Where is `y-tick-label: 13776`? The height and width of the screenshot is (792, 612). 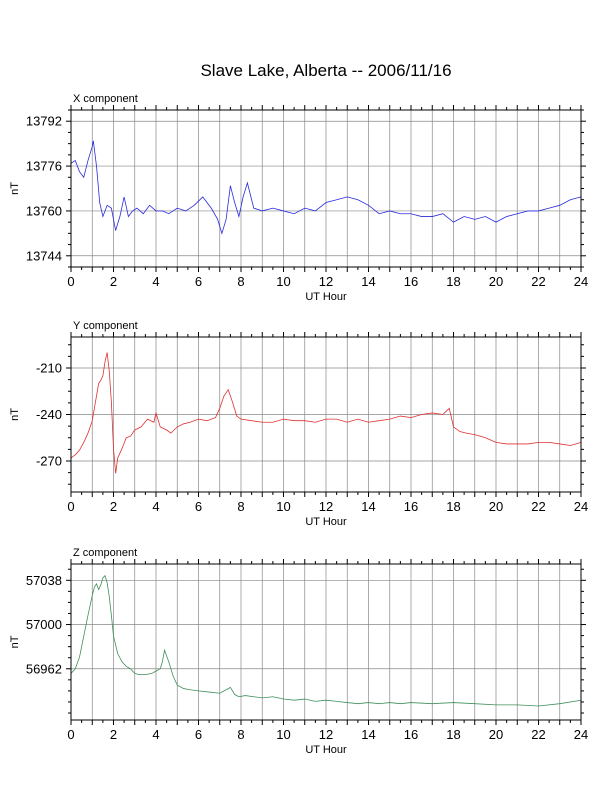 y-tick-label: 13776 is located at coordinates (44, 166).